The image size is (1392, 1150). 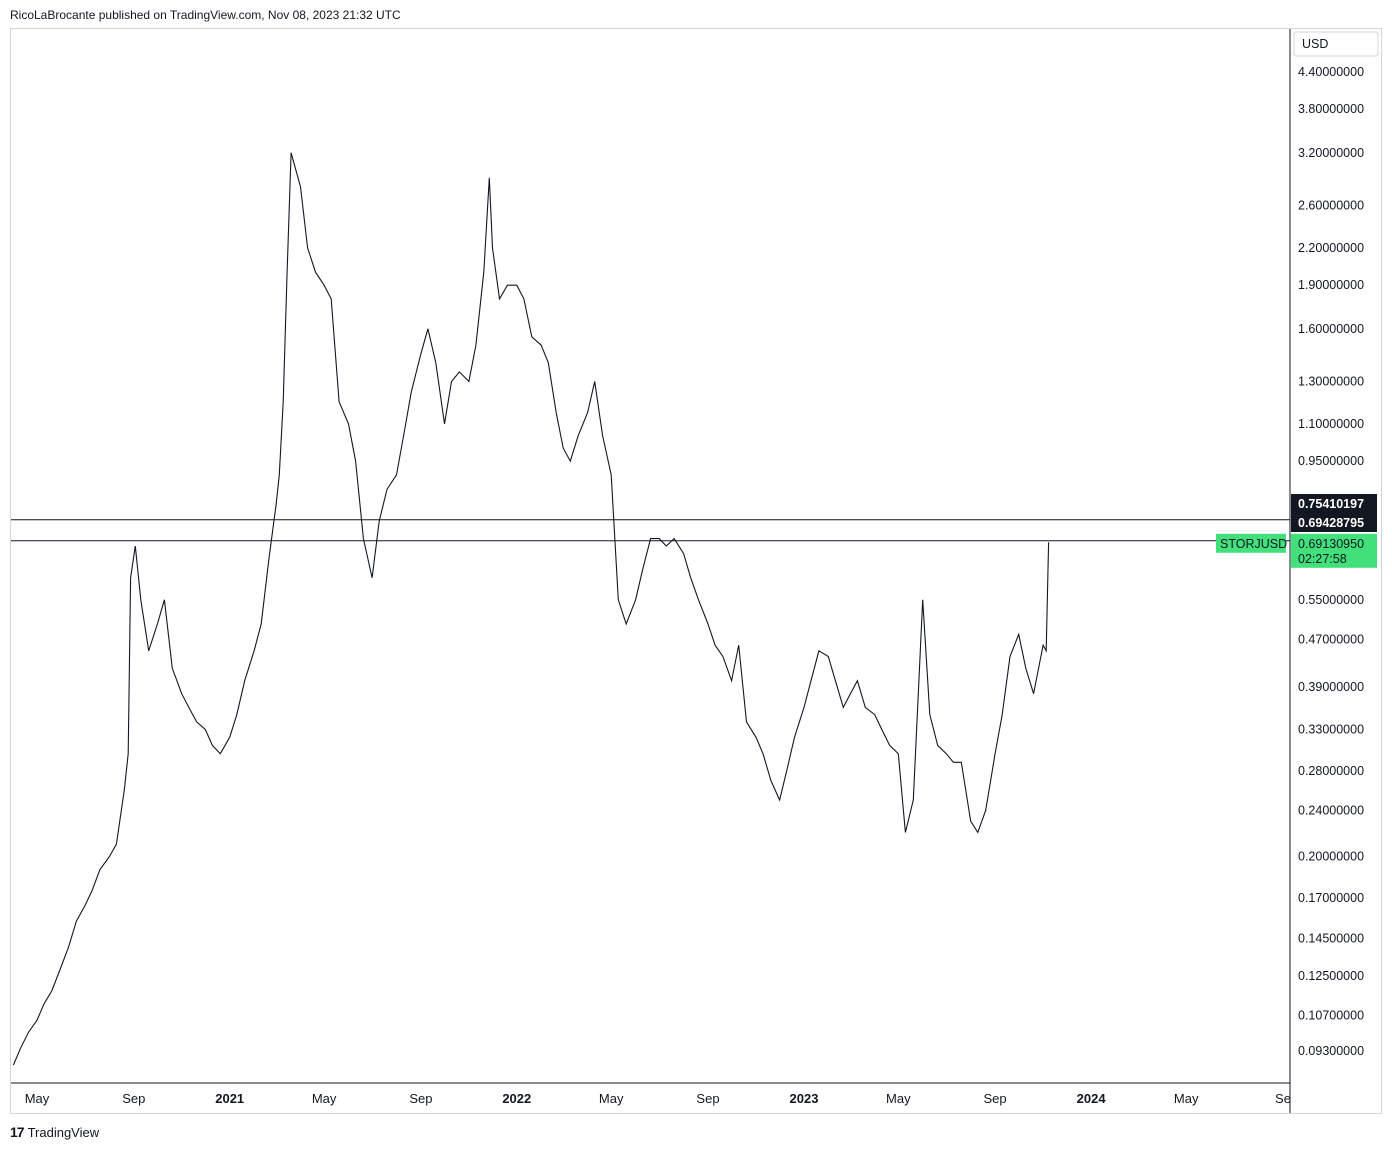 What do you see at coordinates (63, 1132) in the screenshot?
I see `footer-brand: TradingView` at bounding box center [63, 1132].